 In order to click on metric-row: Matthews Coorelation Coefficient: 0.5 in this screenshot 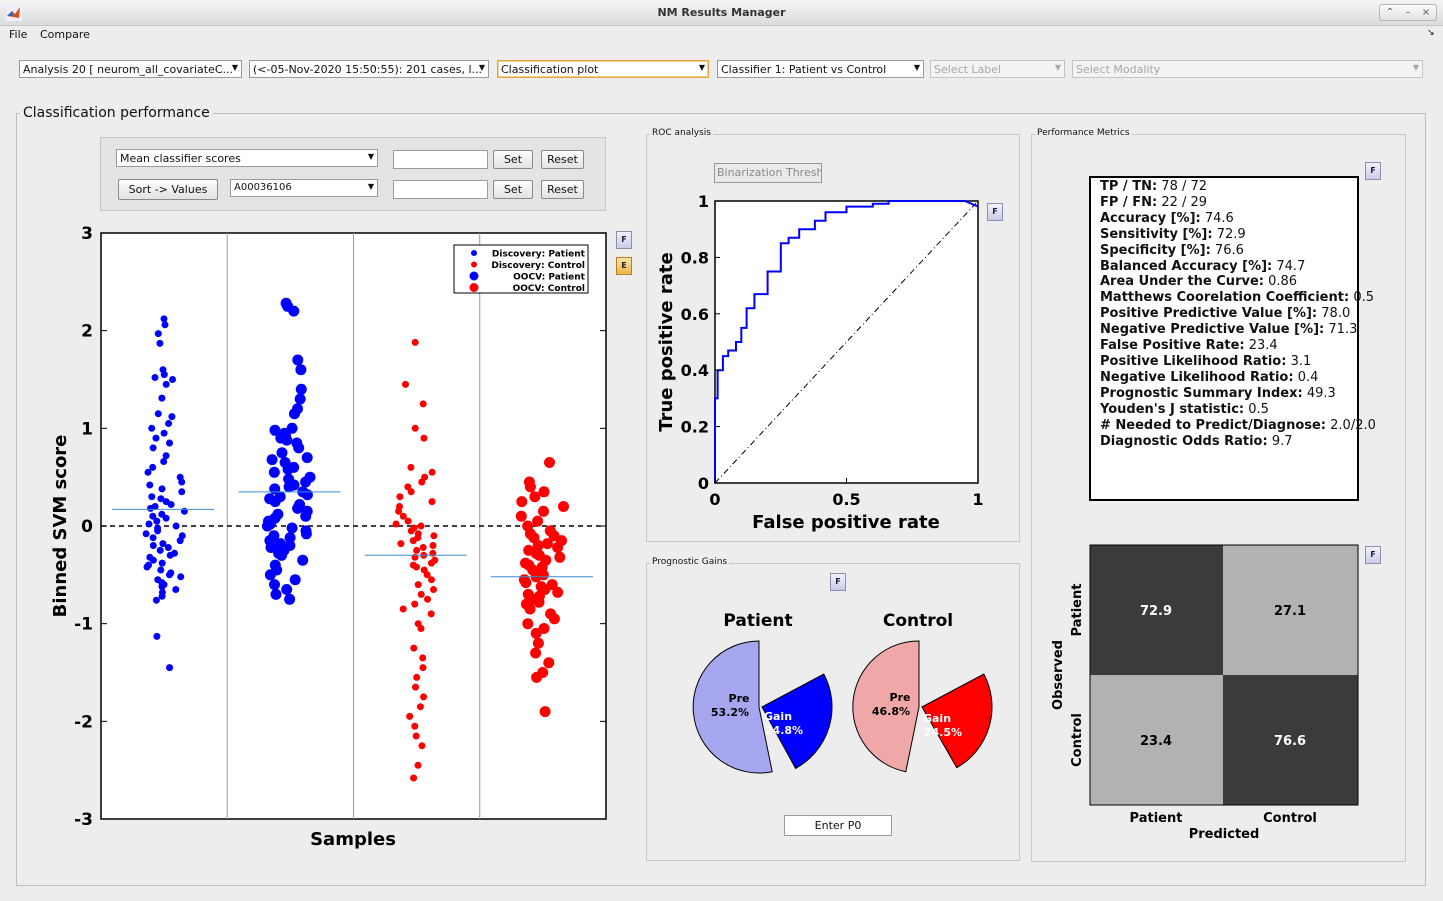, I will do `click(1238, 298)`.